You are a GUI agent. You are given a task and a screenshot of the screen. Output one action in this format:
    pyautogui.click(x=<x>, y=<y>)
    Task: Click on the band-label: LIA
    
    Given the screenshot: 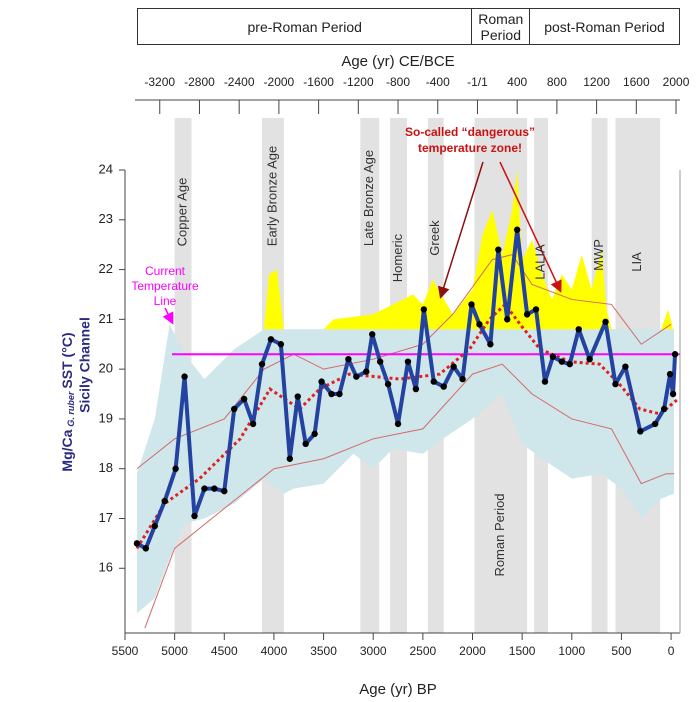 What is the action you would take?
    pyautogui.click(x=636, y=262)
    